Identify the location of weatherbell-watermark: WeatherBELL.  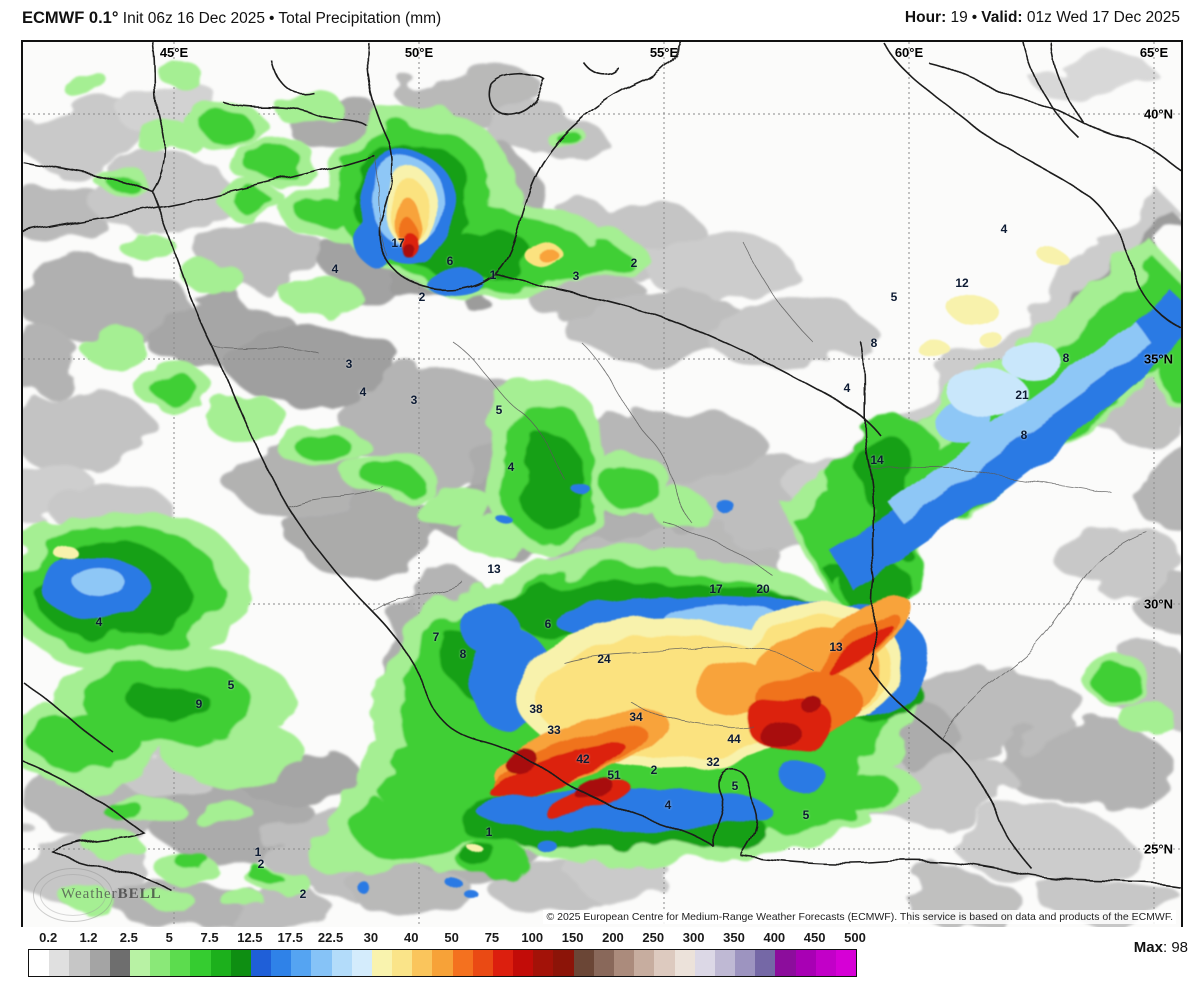
(148, 891).